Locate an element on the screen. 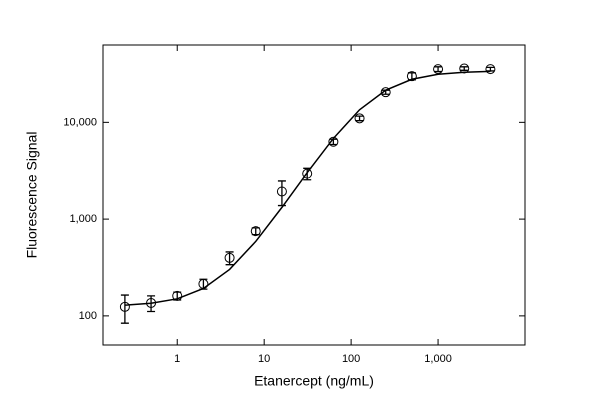 The width and height of the screenshot is (600, 418). y-tick-label: 10,000 is located at coordinates (80, 122).